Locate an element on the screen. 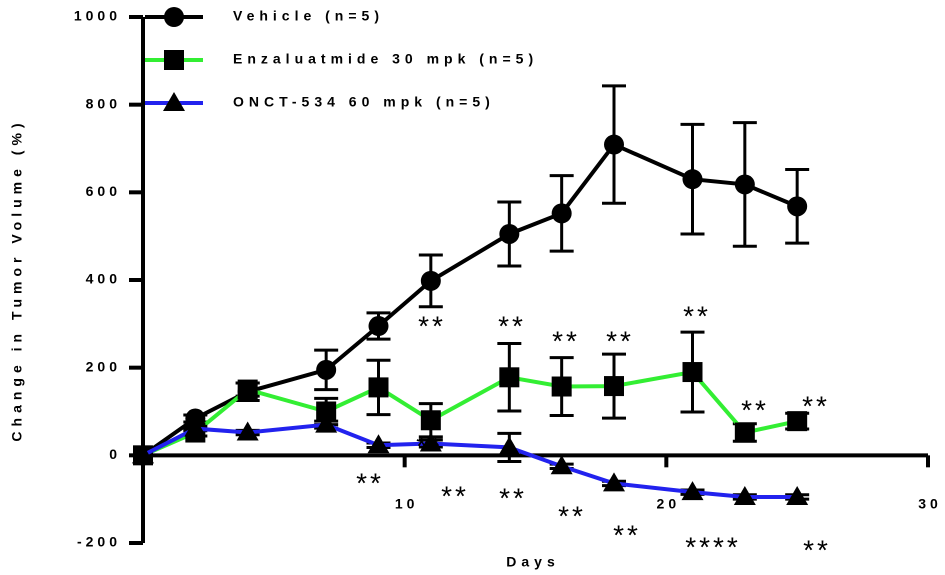  legend-label: Vehicle (n=5) is located at coordinates (308, 16).